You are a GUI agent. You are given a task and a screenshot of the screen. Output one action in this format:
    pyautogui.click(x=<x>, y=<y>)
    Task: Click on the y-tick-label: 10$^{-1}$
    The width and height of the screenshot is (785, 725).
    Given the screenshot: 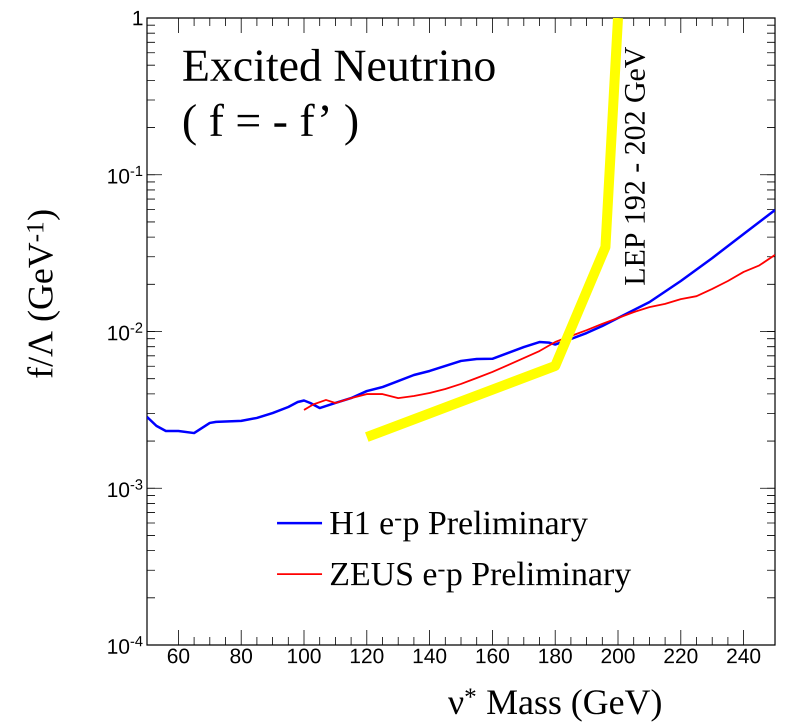 What is the action you would take?
    pyautogui.click(x=125, y=175)
    